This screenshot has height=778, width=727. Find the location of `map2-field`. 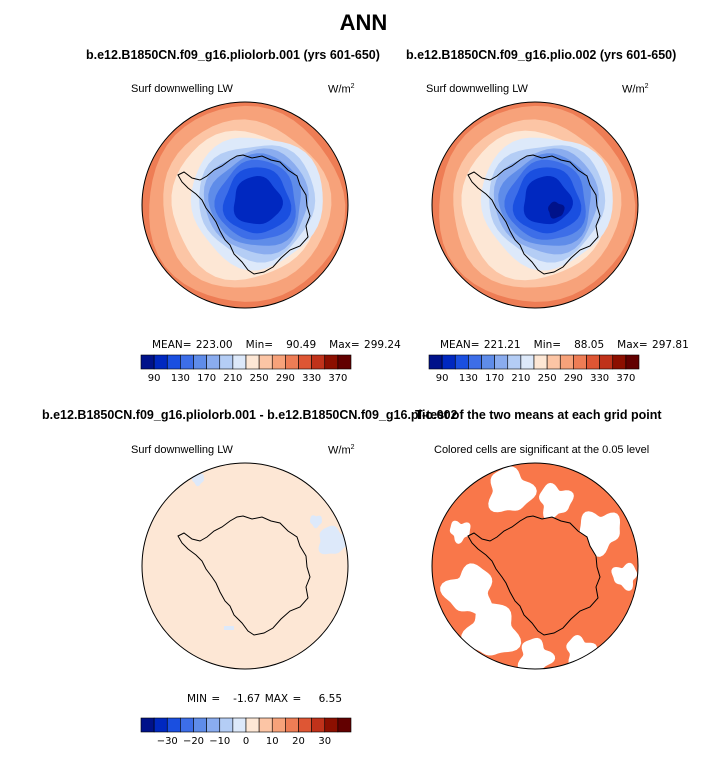

map2-field is located at coordinates (535, 205).